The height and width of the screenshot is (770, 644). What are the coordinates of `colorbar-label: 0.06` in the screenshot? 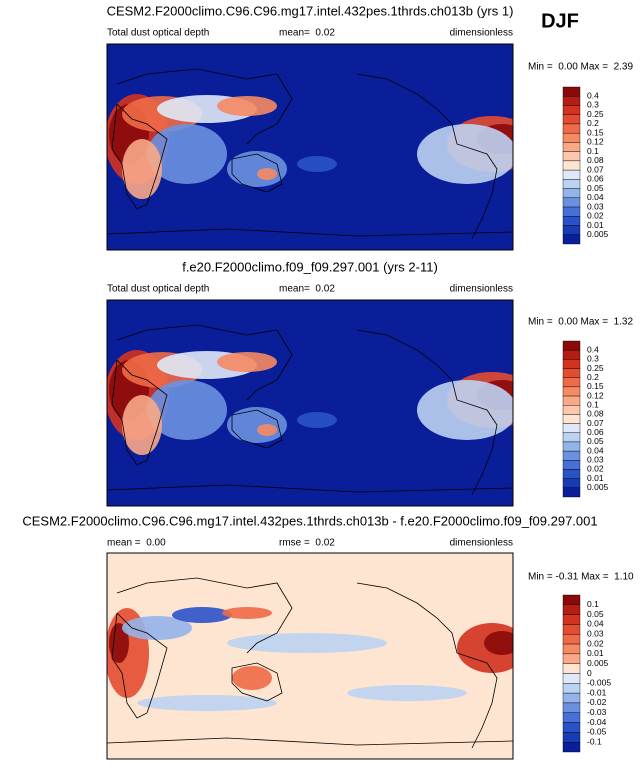 It's located at (595, 432).